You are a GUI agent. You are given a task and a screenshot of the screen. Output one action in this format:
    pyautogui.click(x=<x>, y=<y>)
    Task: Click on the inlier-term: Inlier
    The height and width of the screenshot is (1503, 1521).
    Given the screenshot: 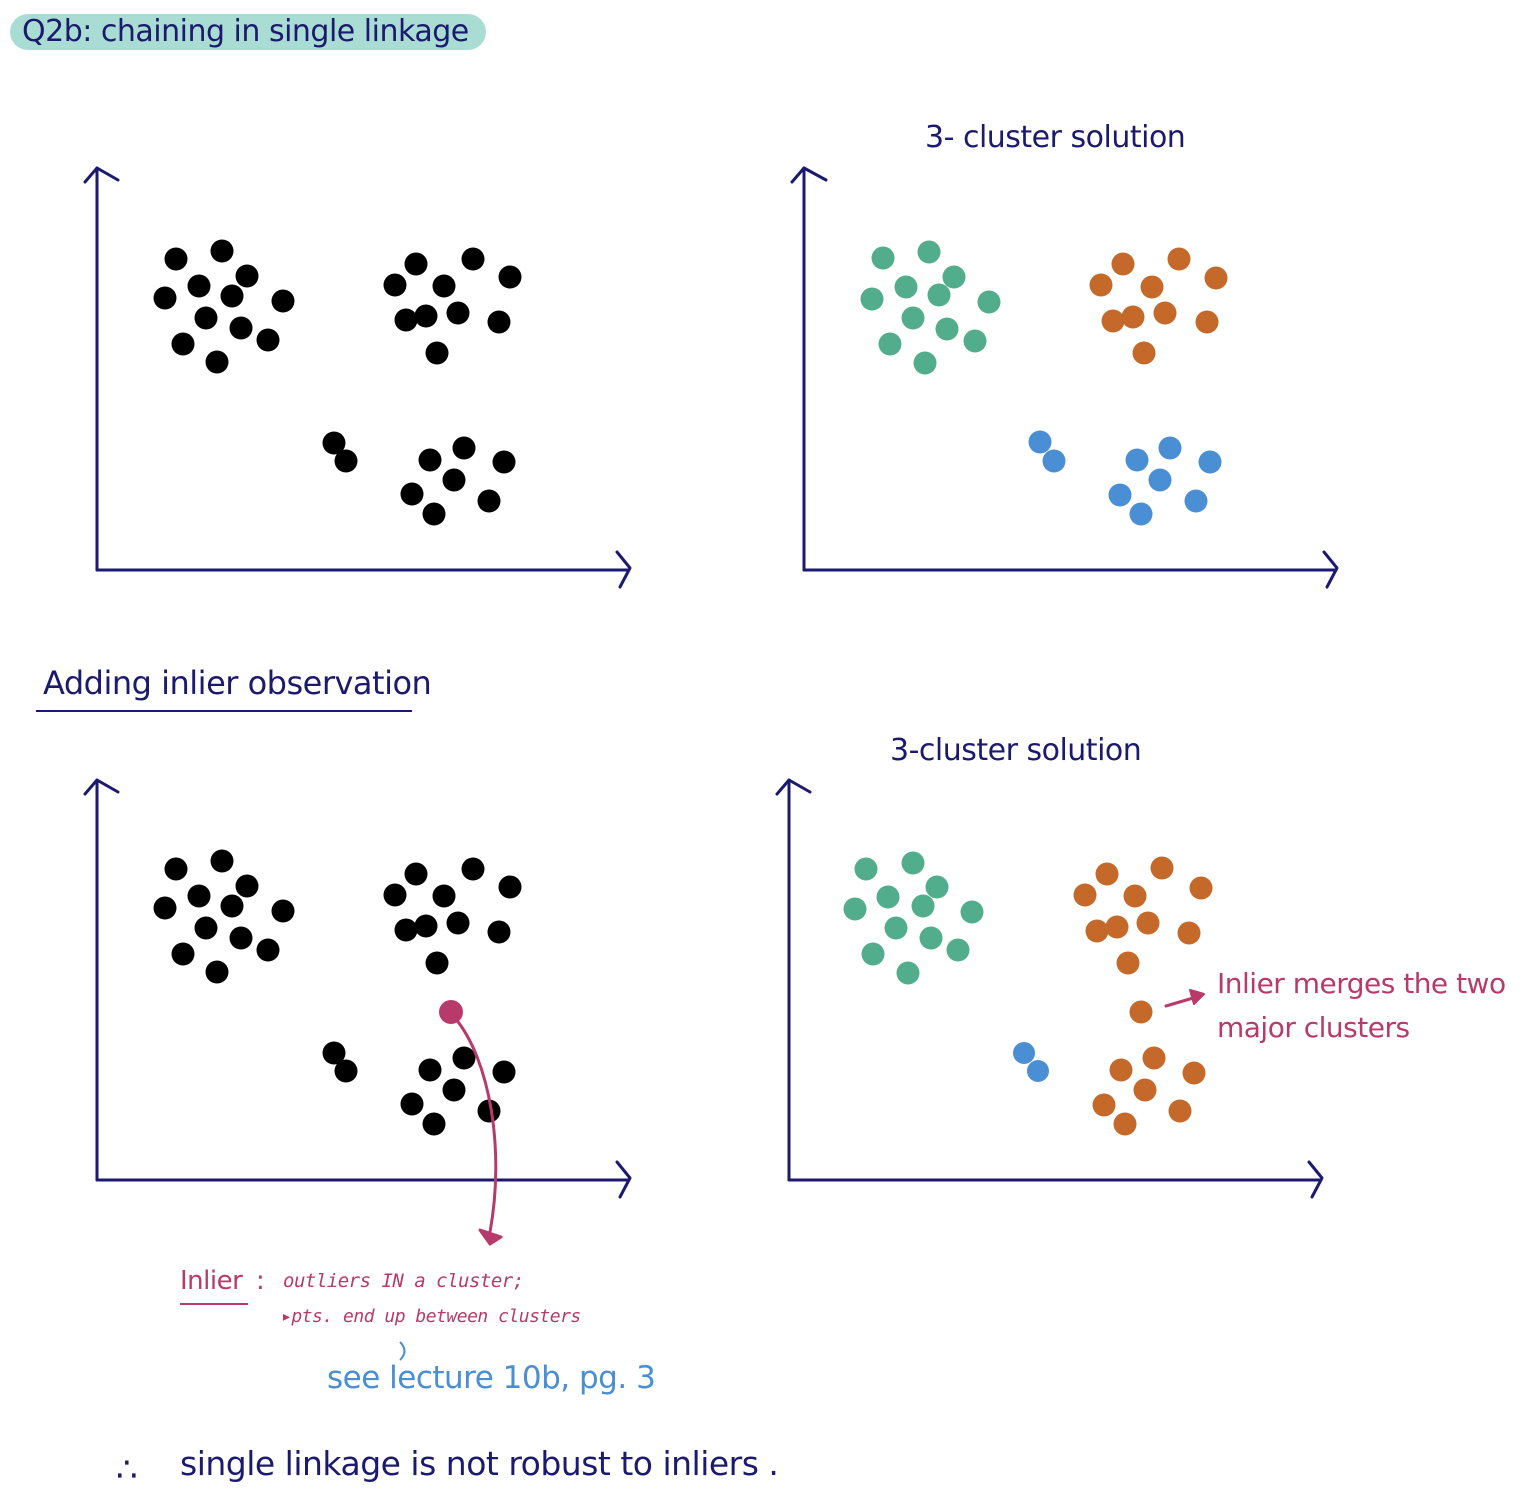 What is the action you would take?
    pyautogui.click(x=211, y=1281)
    